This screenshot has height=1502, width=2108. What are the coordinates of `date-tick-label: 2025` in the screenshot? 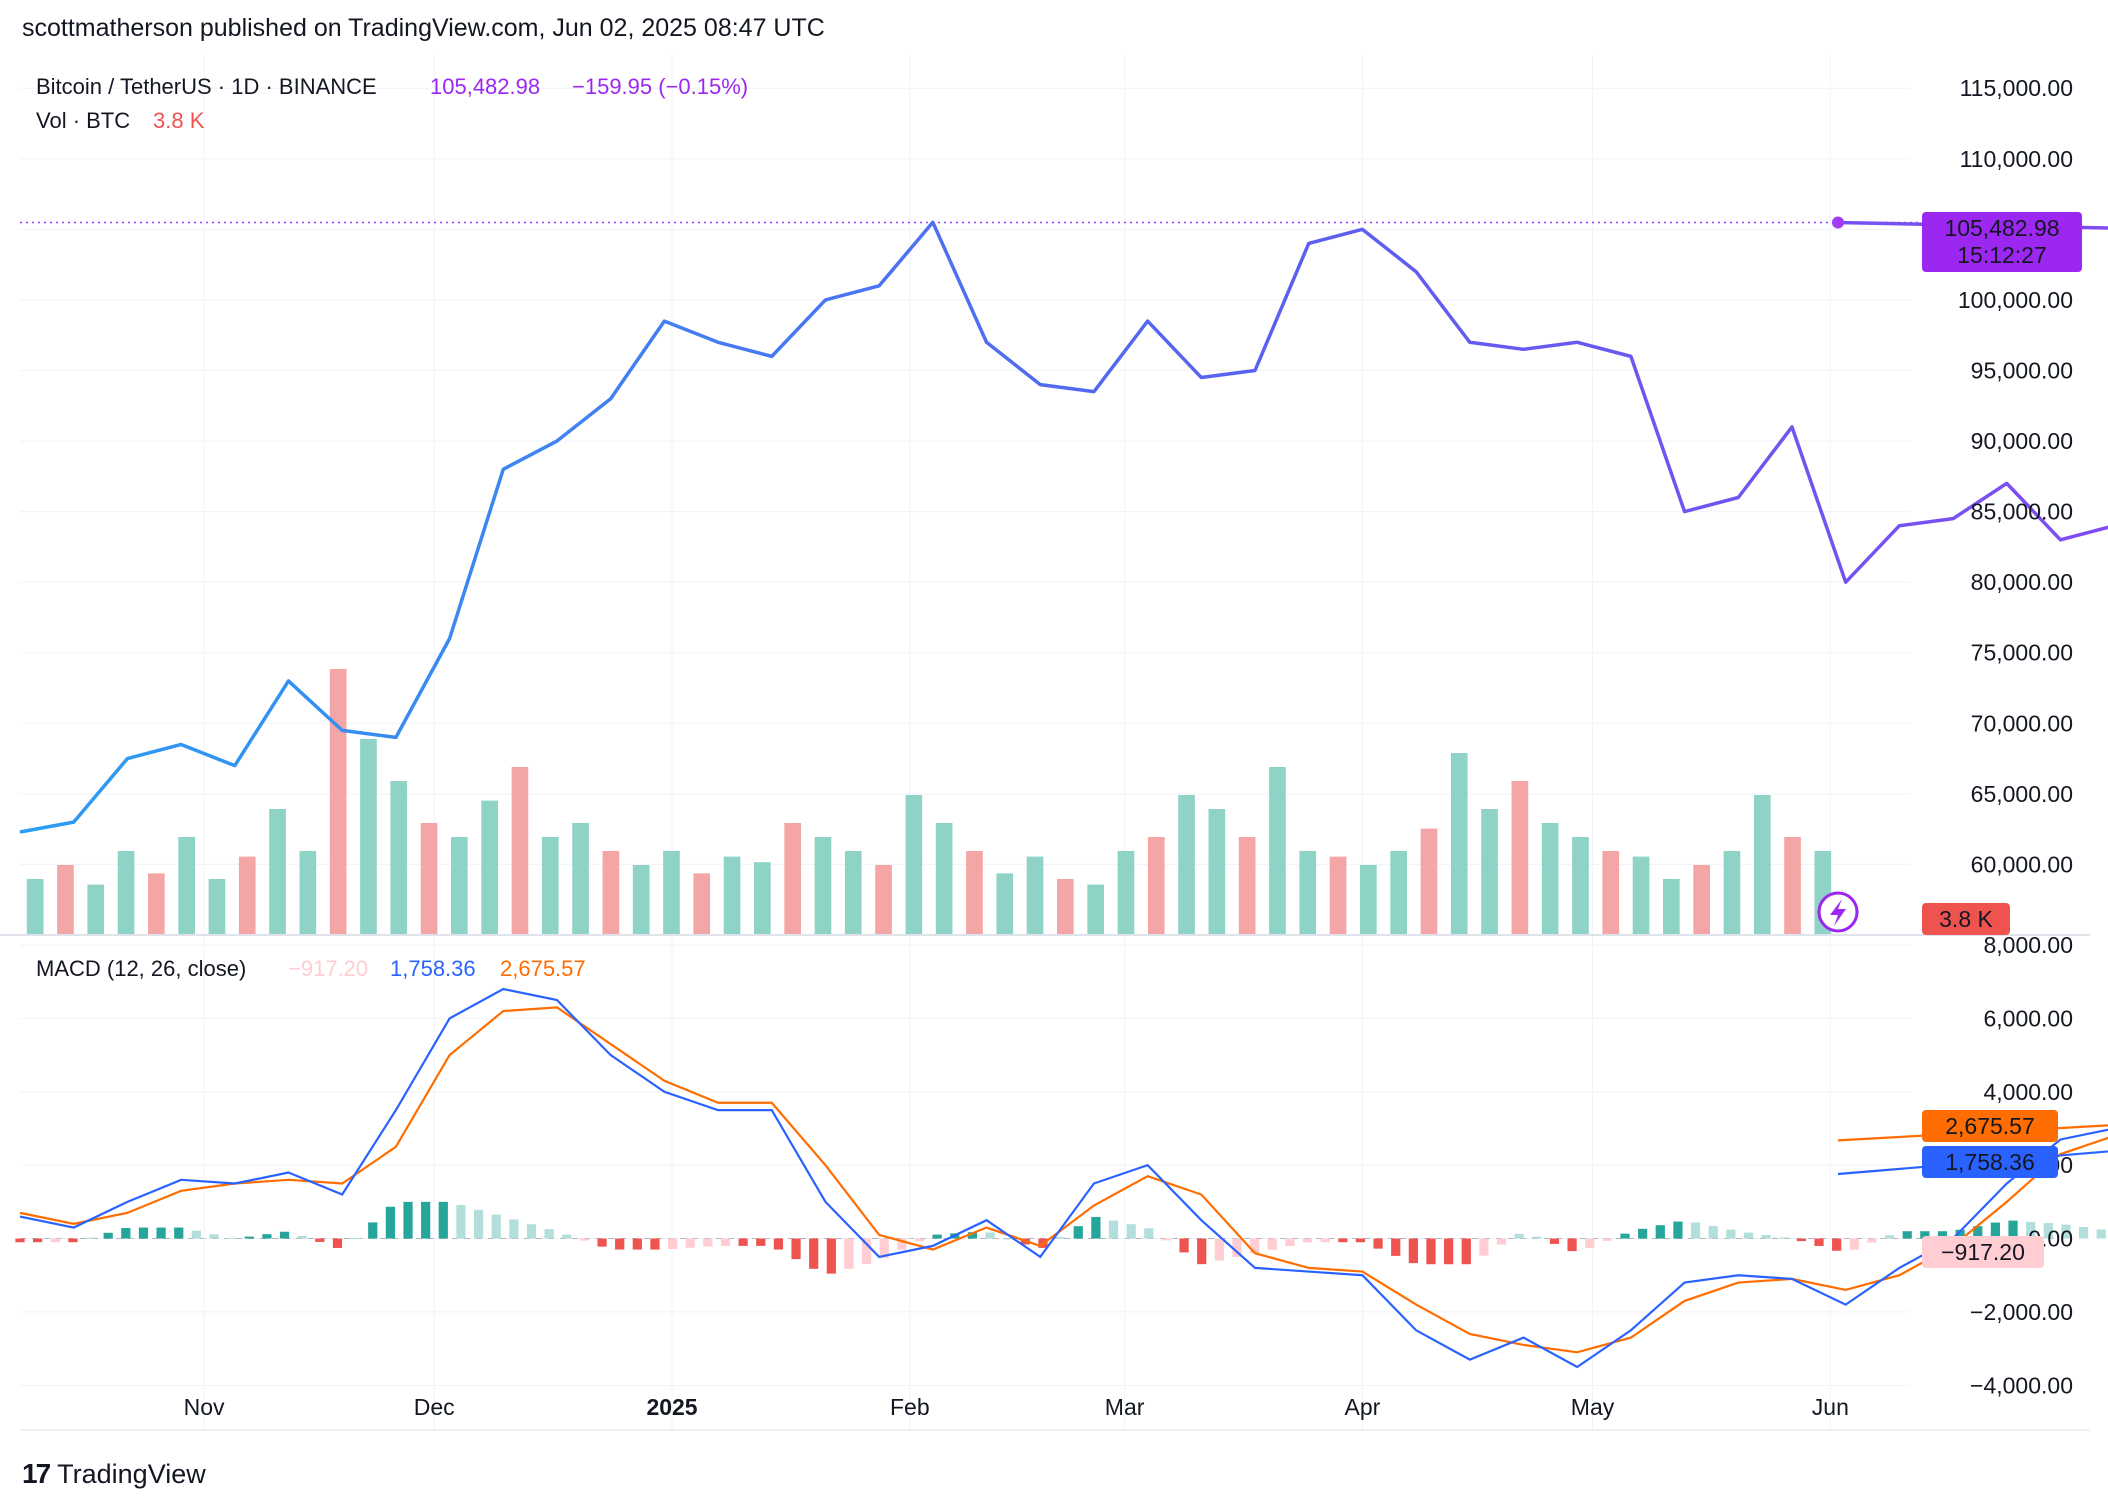 It's located at (671, 1407).